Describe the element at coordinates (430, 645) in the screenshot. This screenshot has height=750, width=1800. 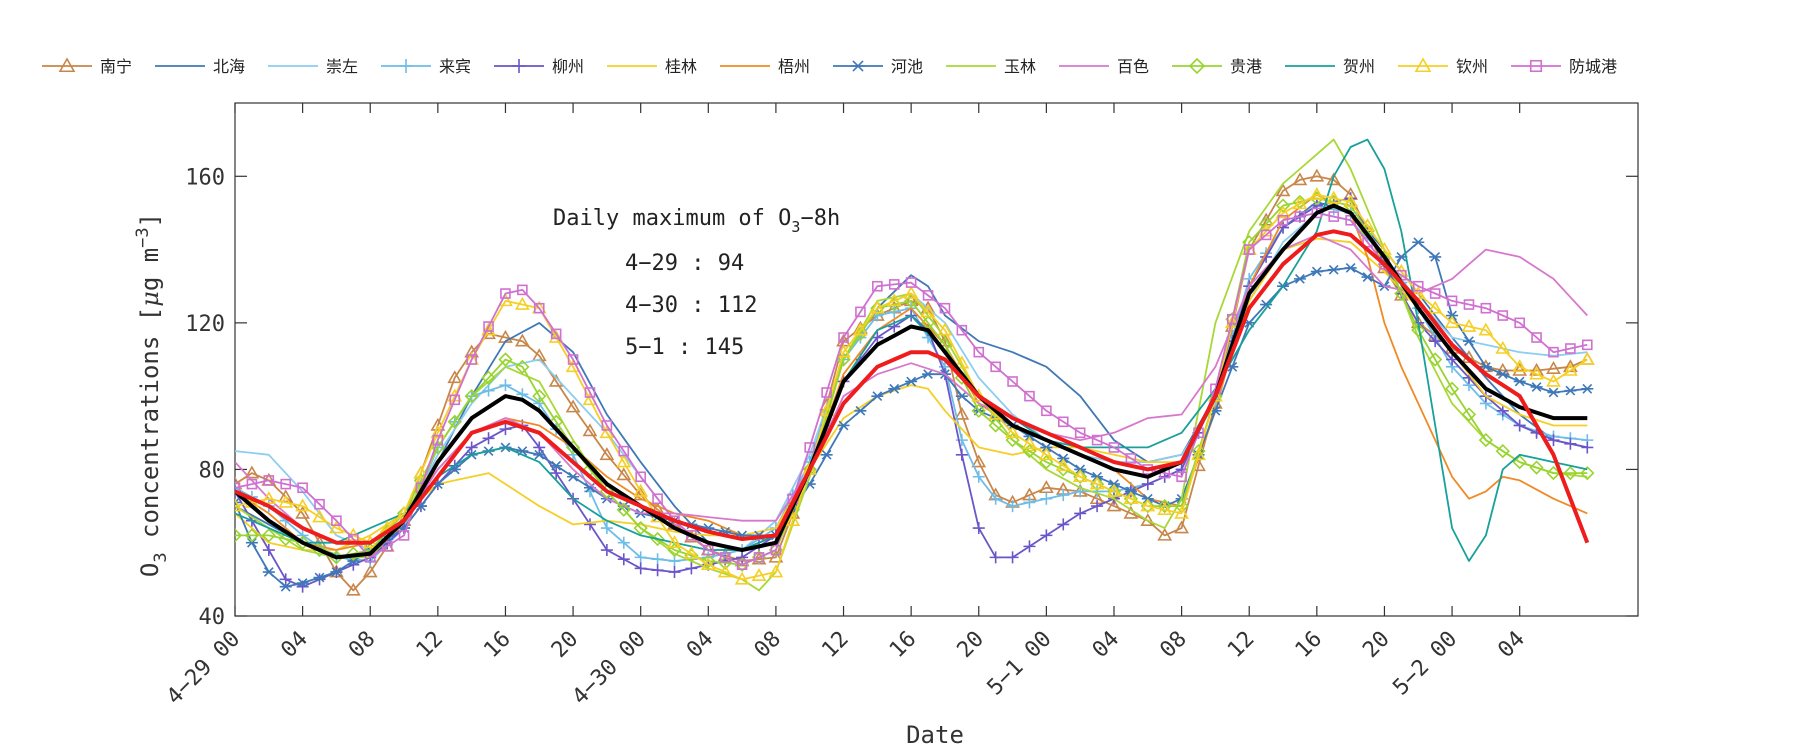
I see `x-tick-label: 12` at that location.